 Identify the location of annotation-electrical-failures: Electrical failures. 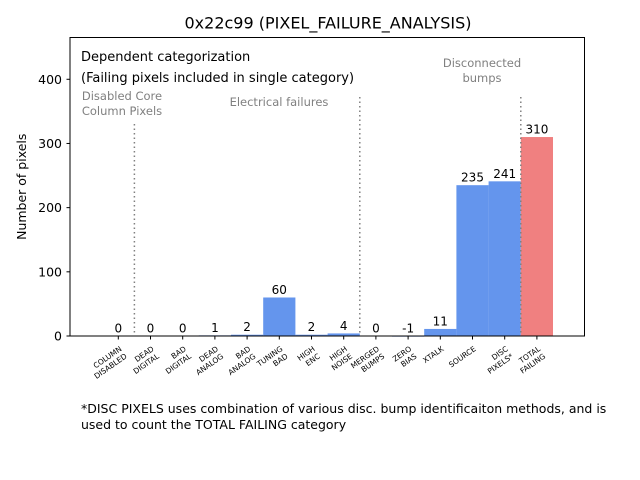
(279, 102).